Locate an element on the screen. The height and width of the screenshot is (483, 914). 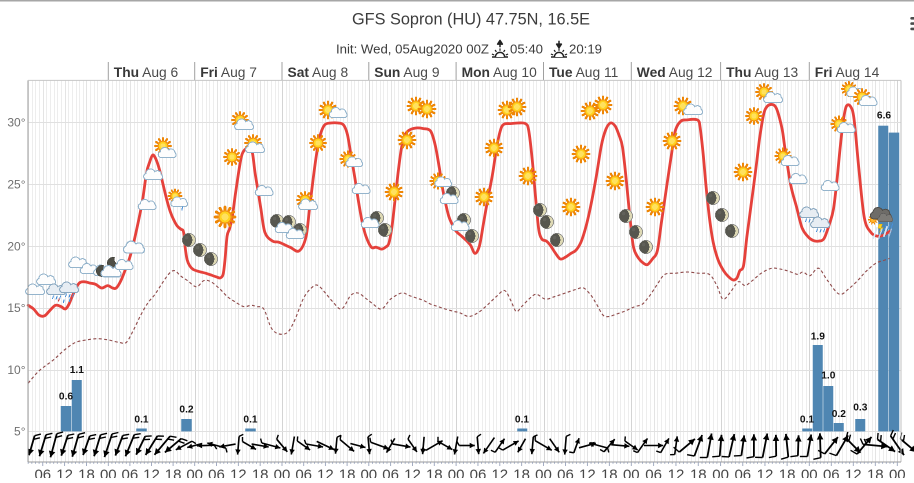
svg-text: 0.6 is located at coordinates (66, 397).